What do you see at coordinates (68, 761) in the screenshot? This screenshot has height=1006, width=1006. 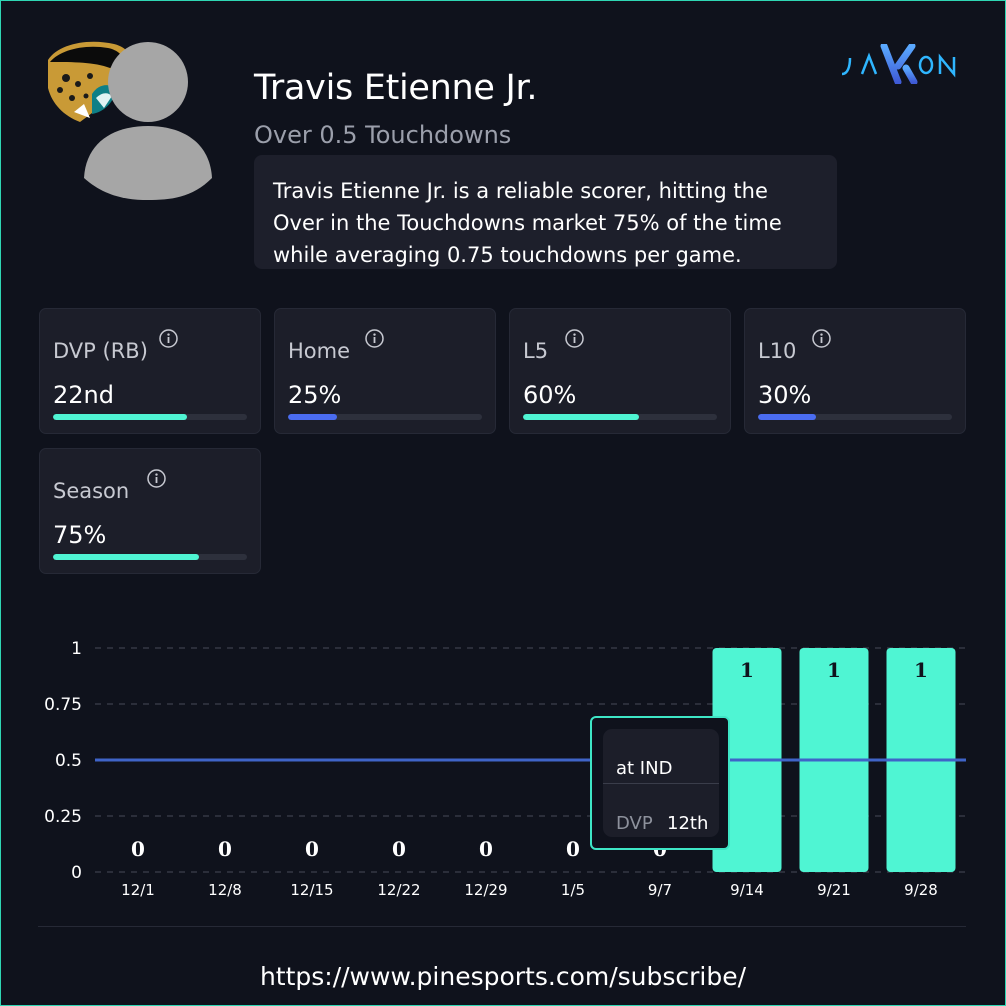 I see `y-tick-label: 0.5` at bounding box center [68, 761].